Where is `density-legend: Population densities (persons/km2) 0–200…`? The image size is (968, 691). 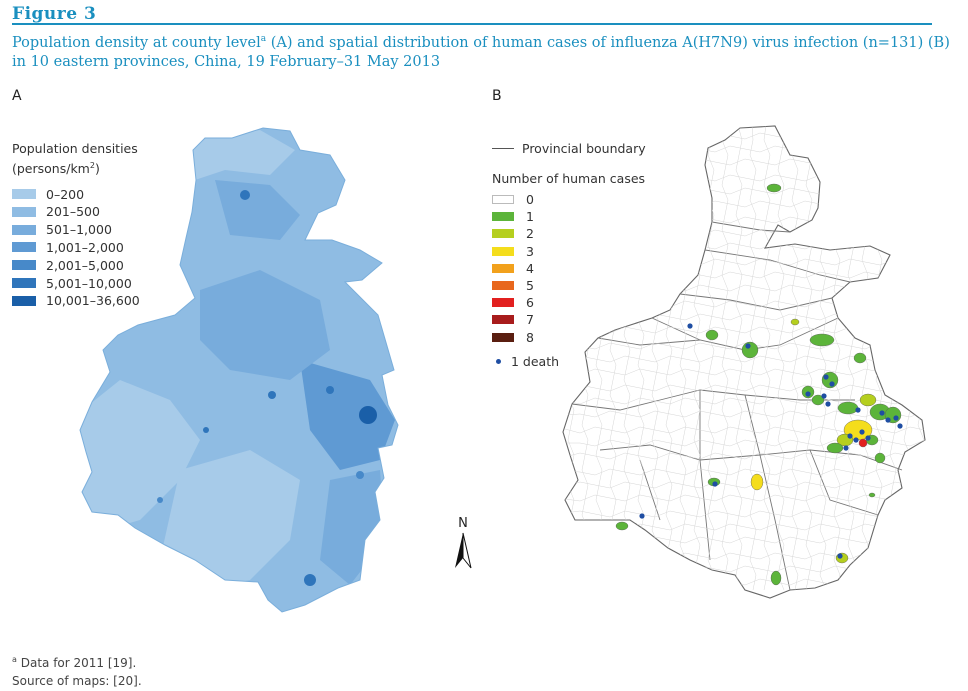
density-legend: Population densities (persons/km2) 0–200… is located at coordinates (76, 225).